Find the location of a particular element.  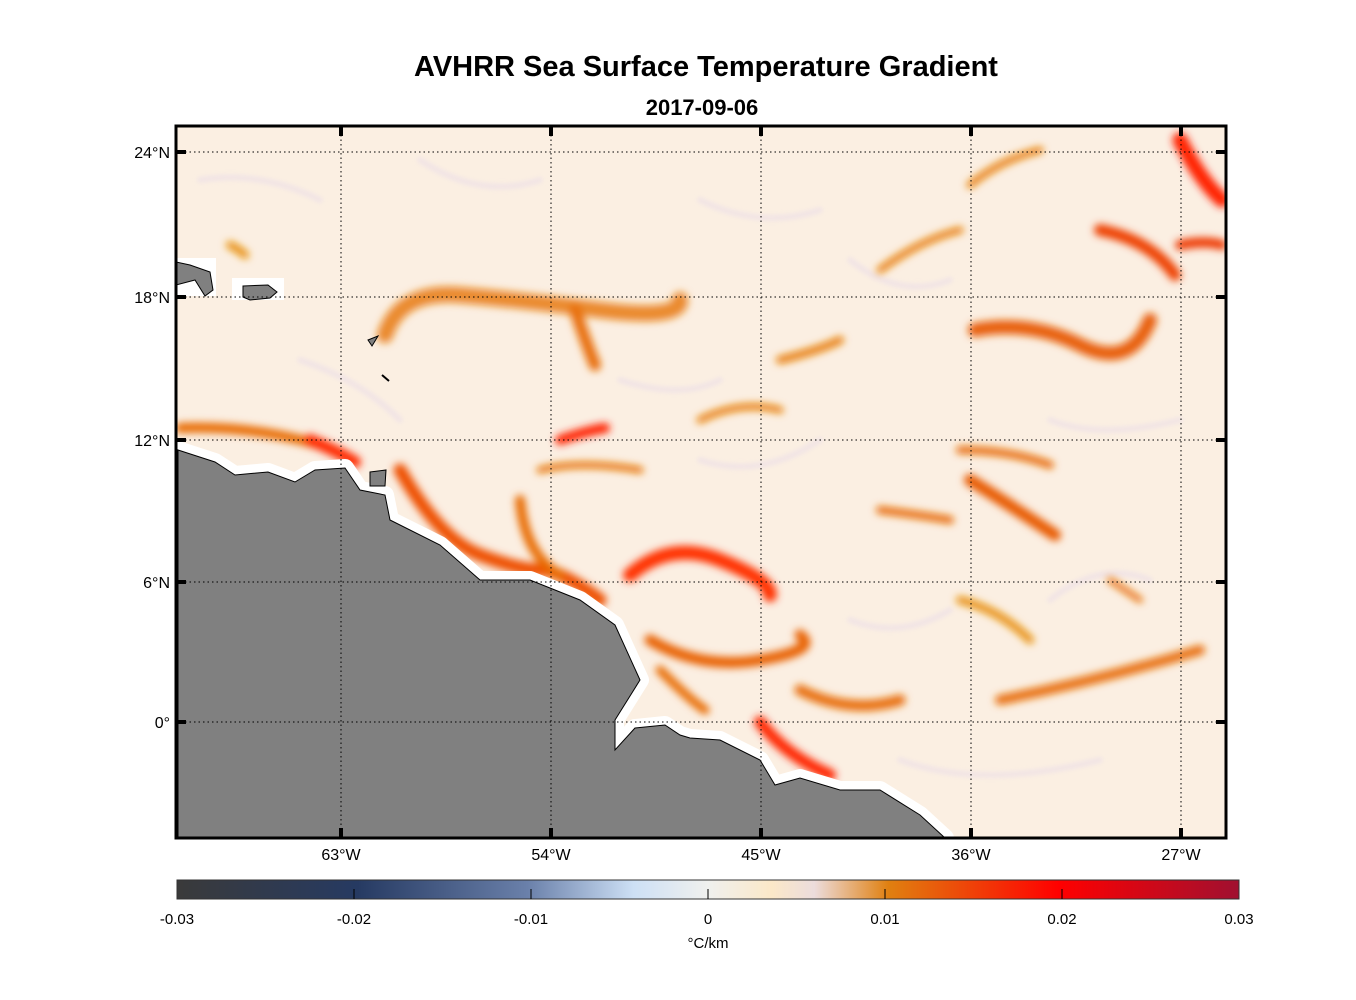

colorbar-ticks is located at coordinates (708, 894).